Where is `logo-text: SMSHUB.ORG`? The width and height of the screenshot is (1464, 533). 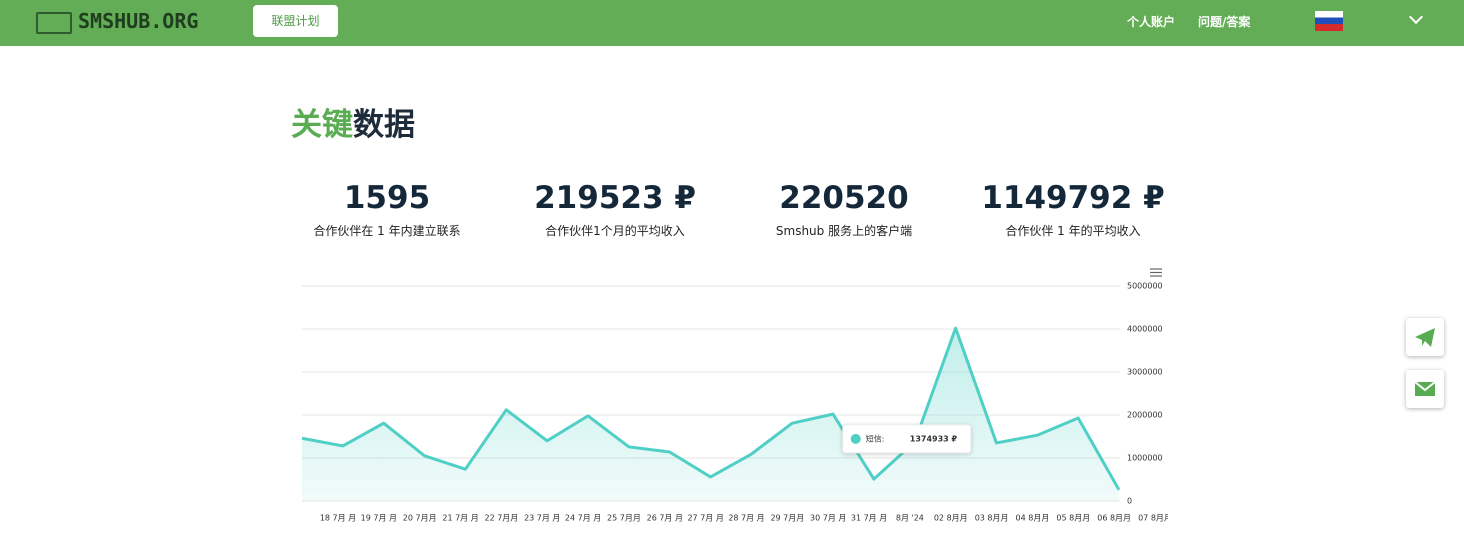
logo-text: SMSHUB.ORG is located at coordinates (138, 21).